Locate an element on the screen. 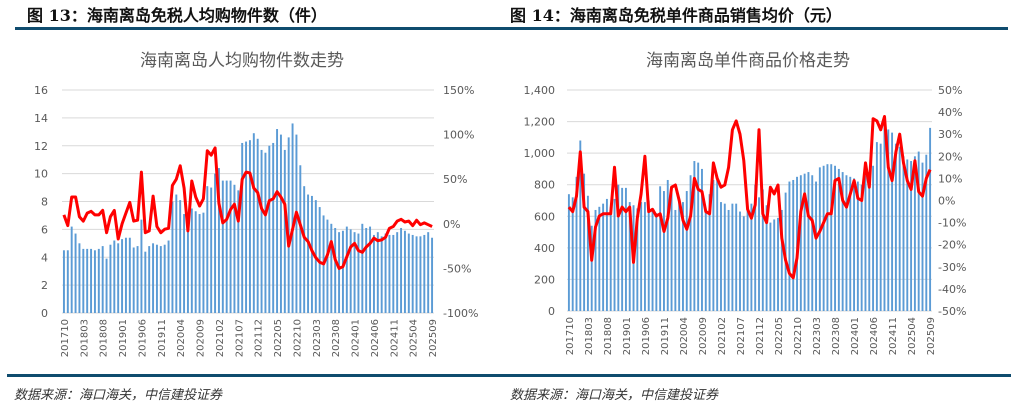 The image size is (1023, 411). x-tick-label: 202205 is located at coordinates (779, 336).